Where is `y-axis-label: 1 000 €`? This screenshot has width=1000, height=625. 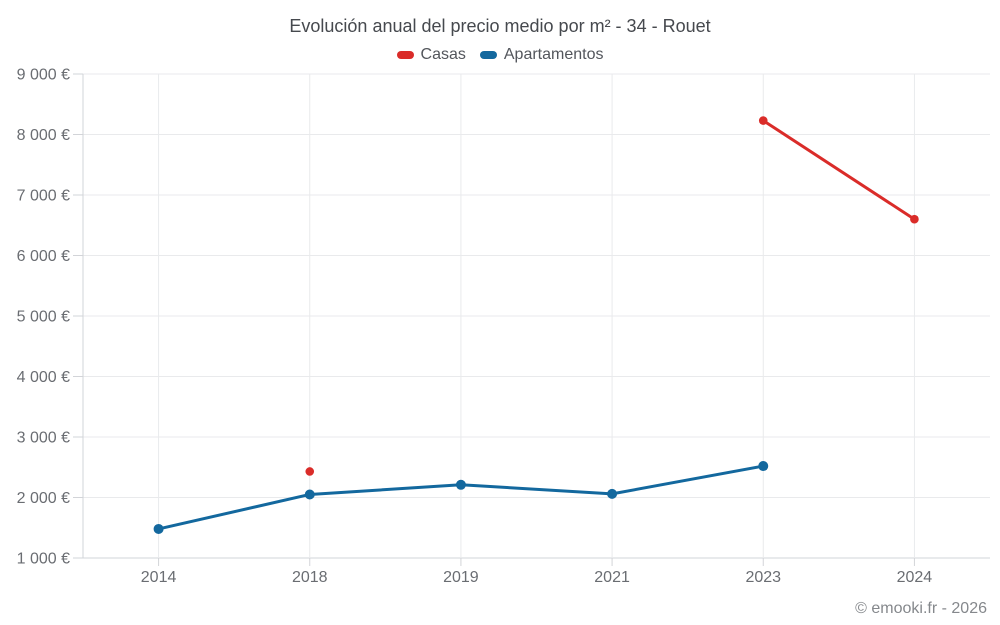 y-axis-label: 1 000 € is located at coordinates (43, 559).